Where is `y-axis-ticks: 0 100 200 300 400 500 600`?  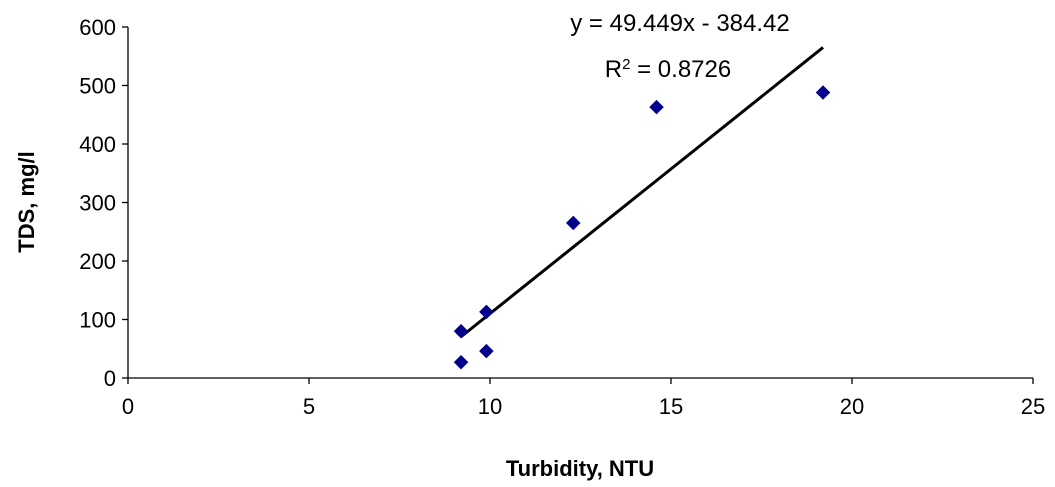
y-axis-ticks: 0 100 200 300 400 500 600 is located at coordinates (103, 203).